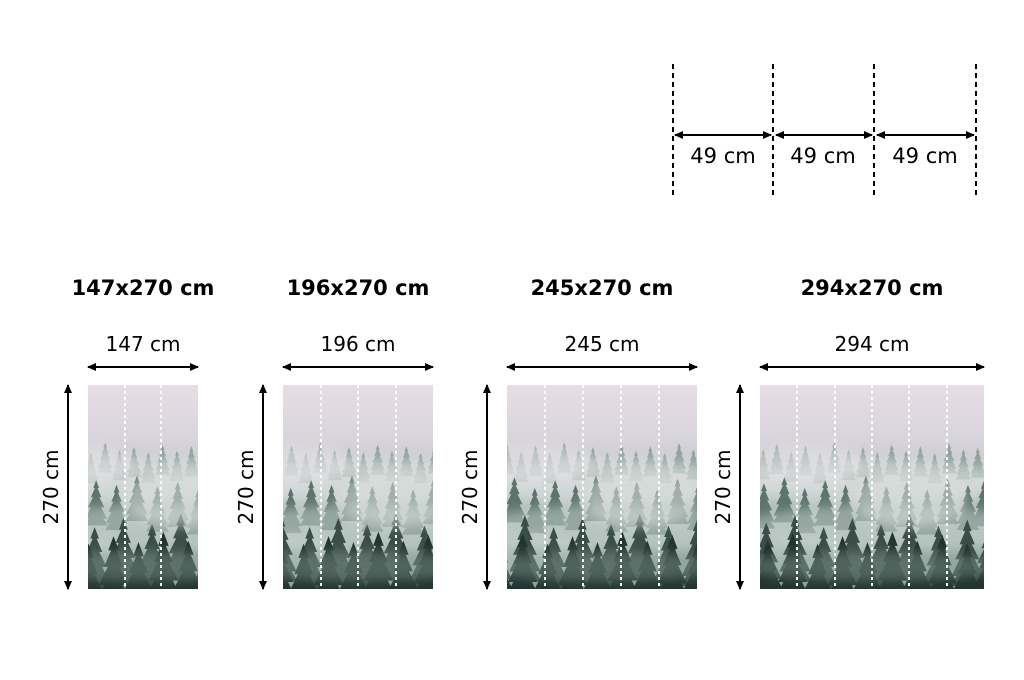 The width and height of the screenshot is (1024, 680). Describe the element at coordinates (143, 344) in the screenshot. I see `width-dimension-label: 147 cm` at that location.